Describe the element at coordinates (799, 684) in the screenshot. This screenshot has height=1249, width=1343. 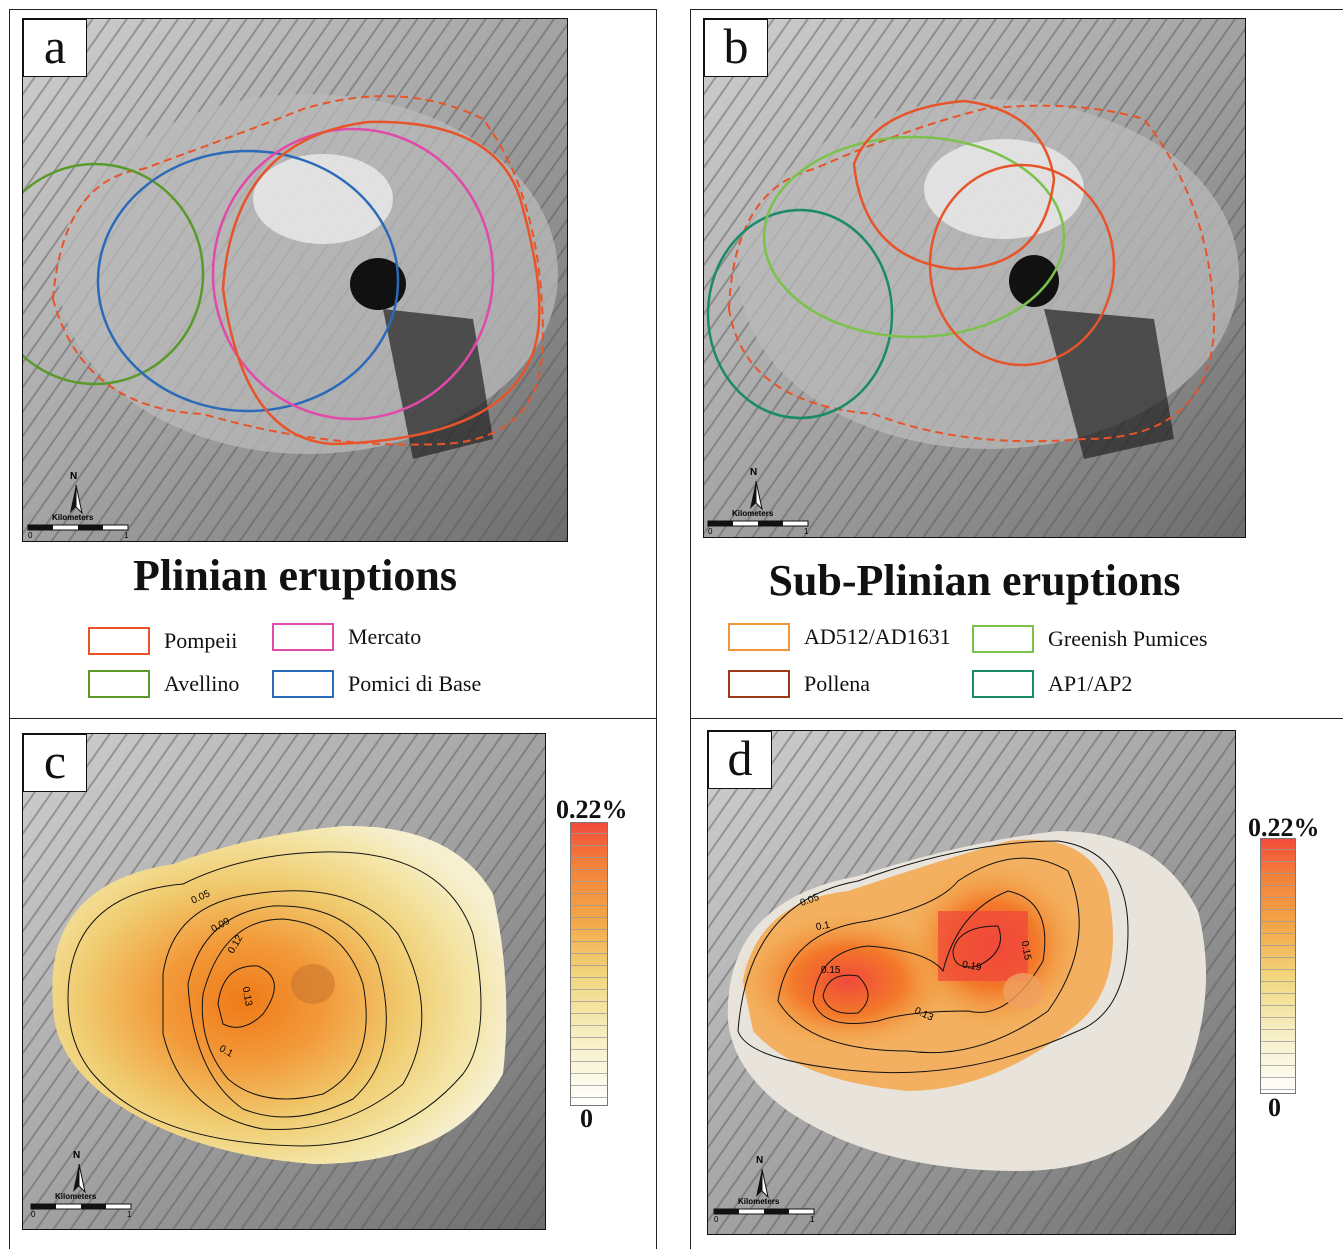
I see `legend-b-item-pollena: Pollena` at that location.